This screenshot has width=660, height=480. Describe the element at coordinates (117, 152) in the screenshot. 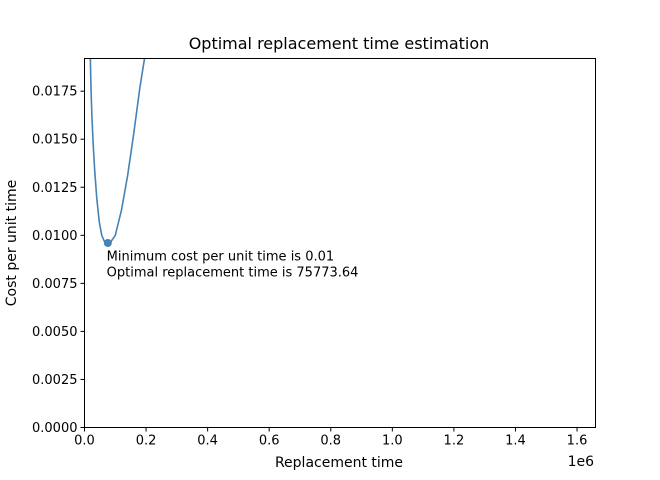

I see `plot-area` at that location.